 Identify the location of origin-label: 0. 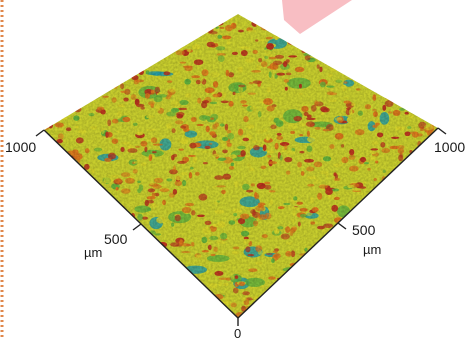
(237, 332).